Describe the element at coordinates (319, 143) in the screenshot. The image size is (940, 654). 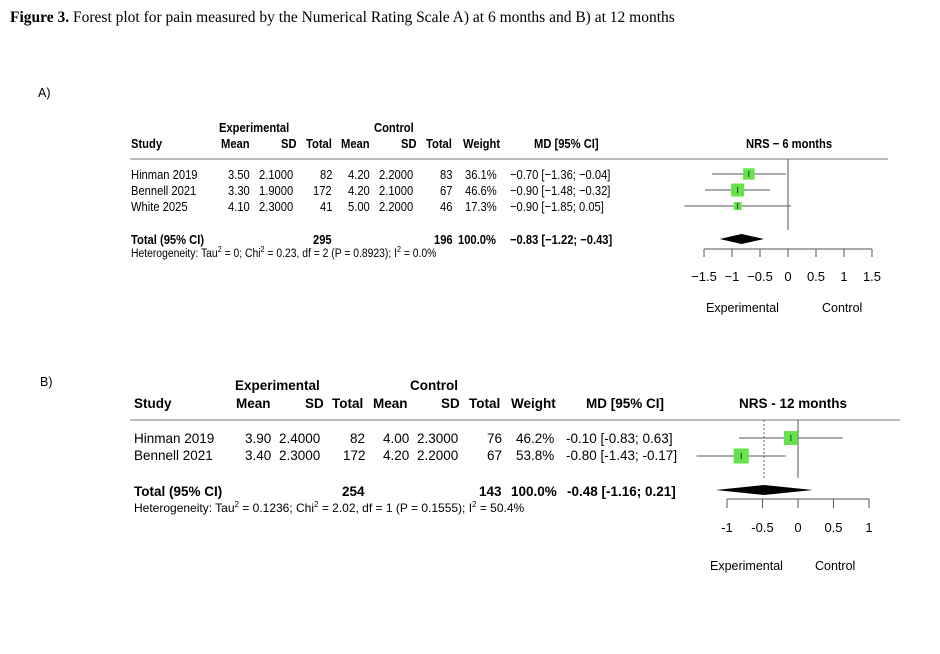
I see `panel-a-col-total-e: Total` at that location.